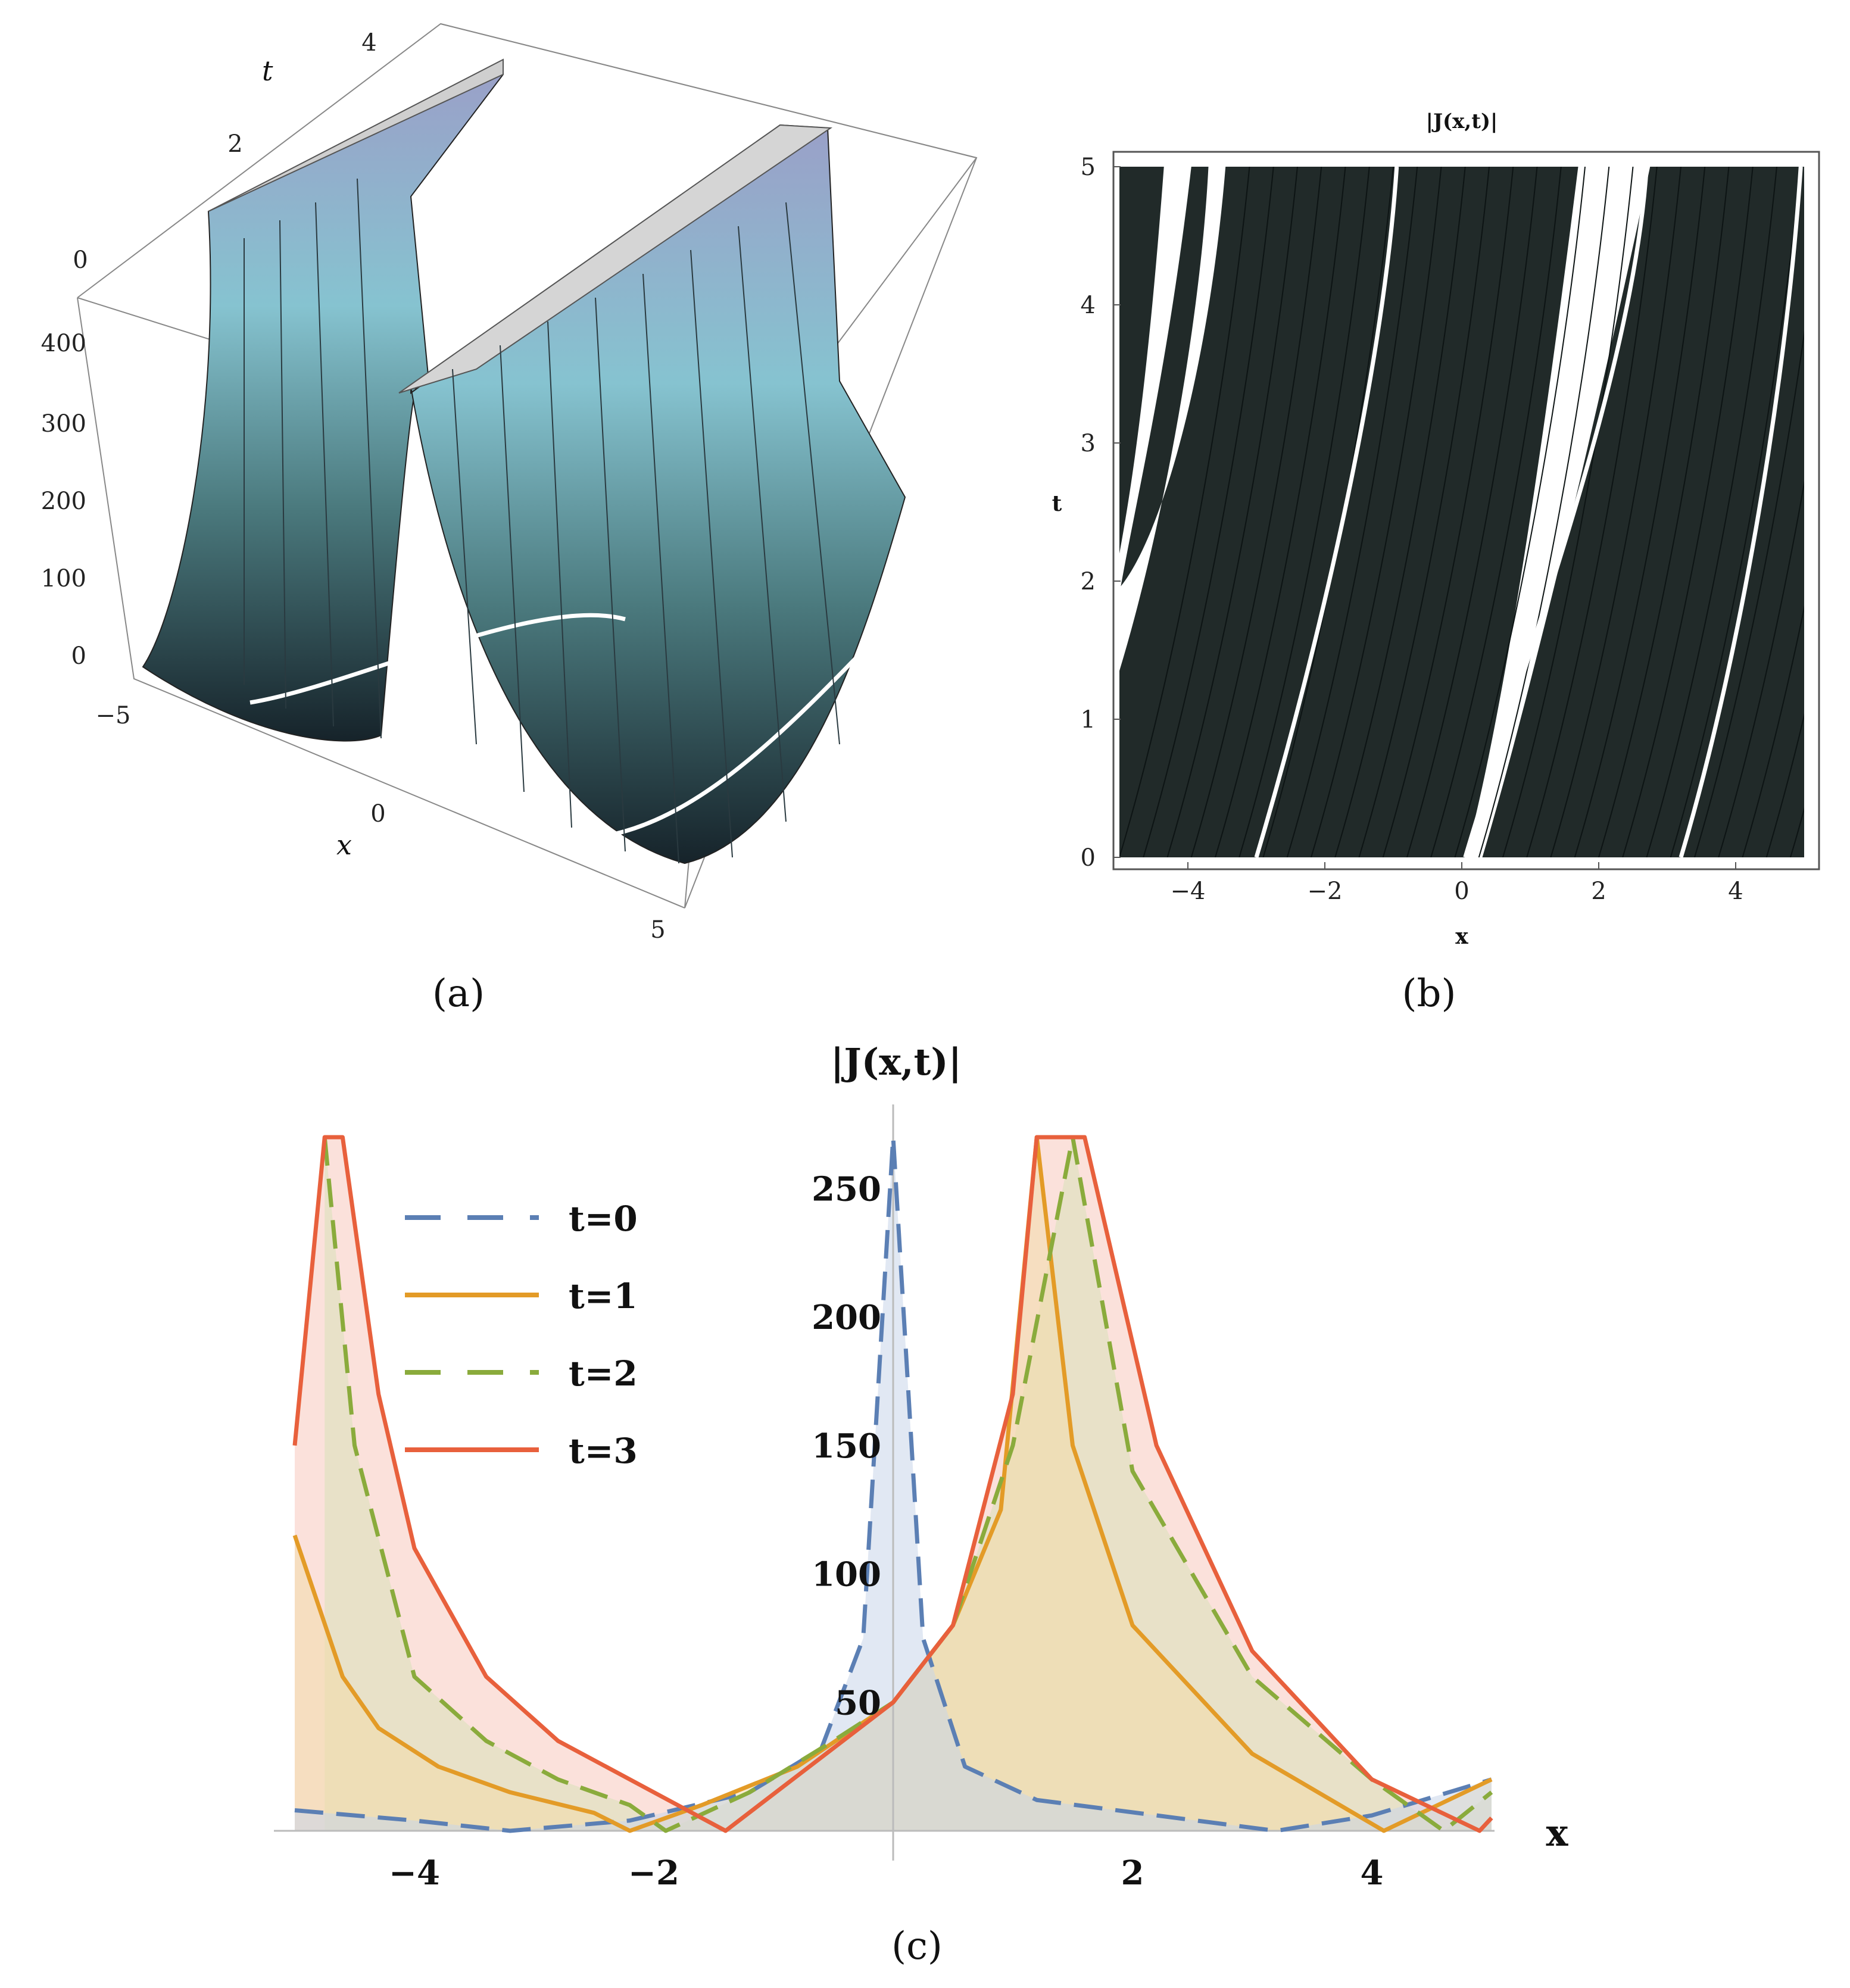 The height and width of the screenshot is (1988, 1850). What do you see at coordinates (1598, 892) in the screenshot?
I see `panel-b-x-tick-label: 2` at bounding box center [1598, 892].